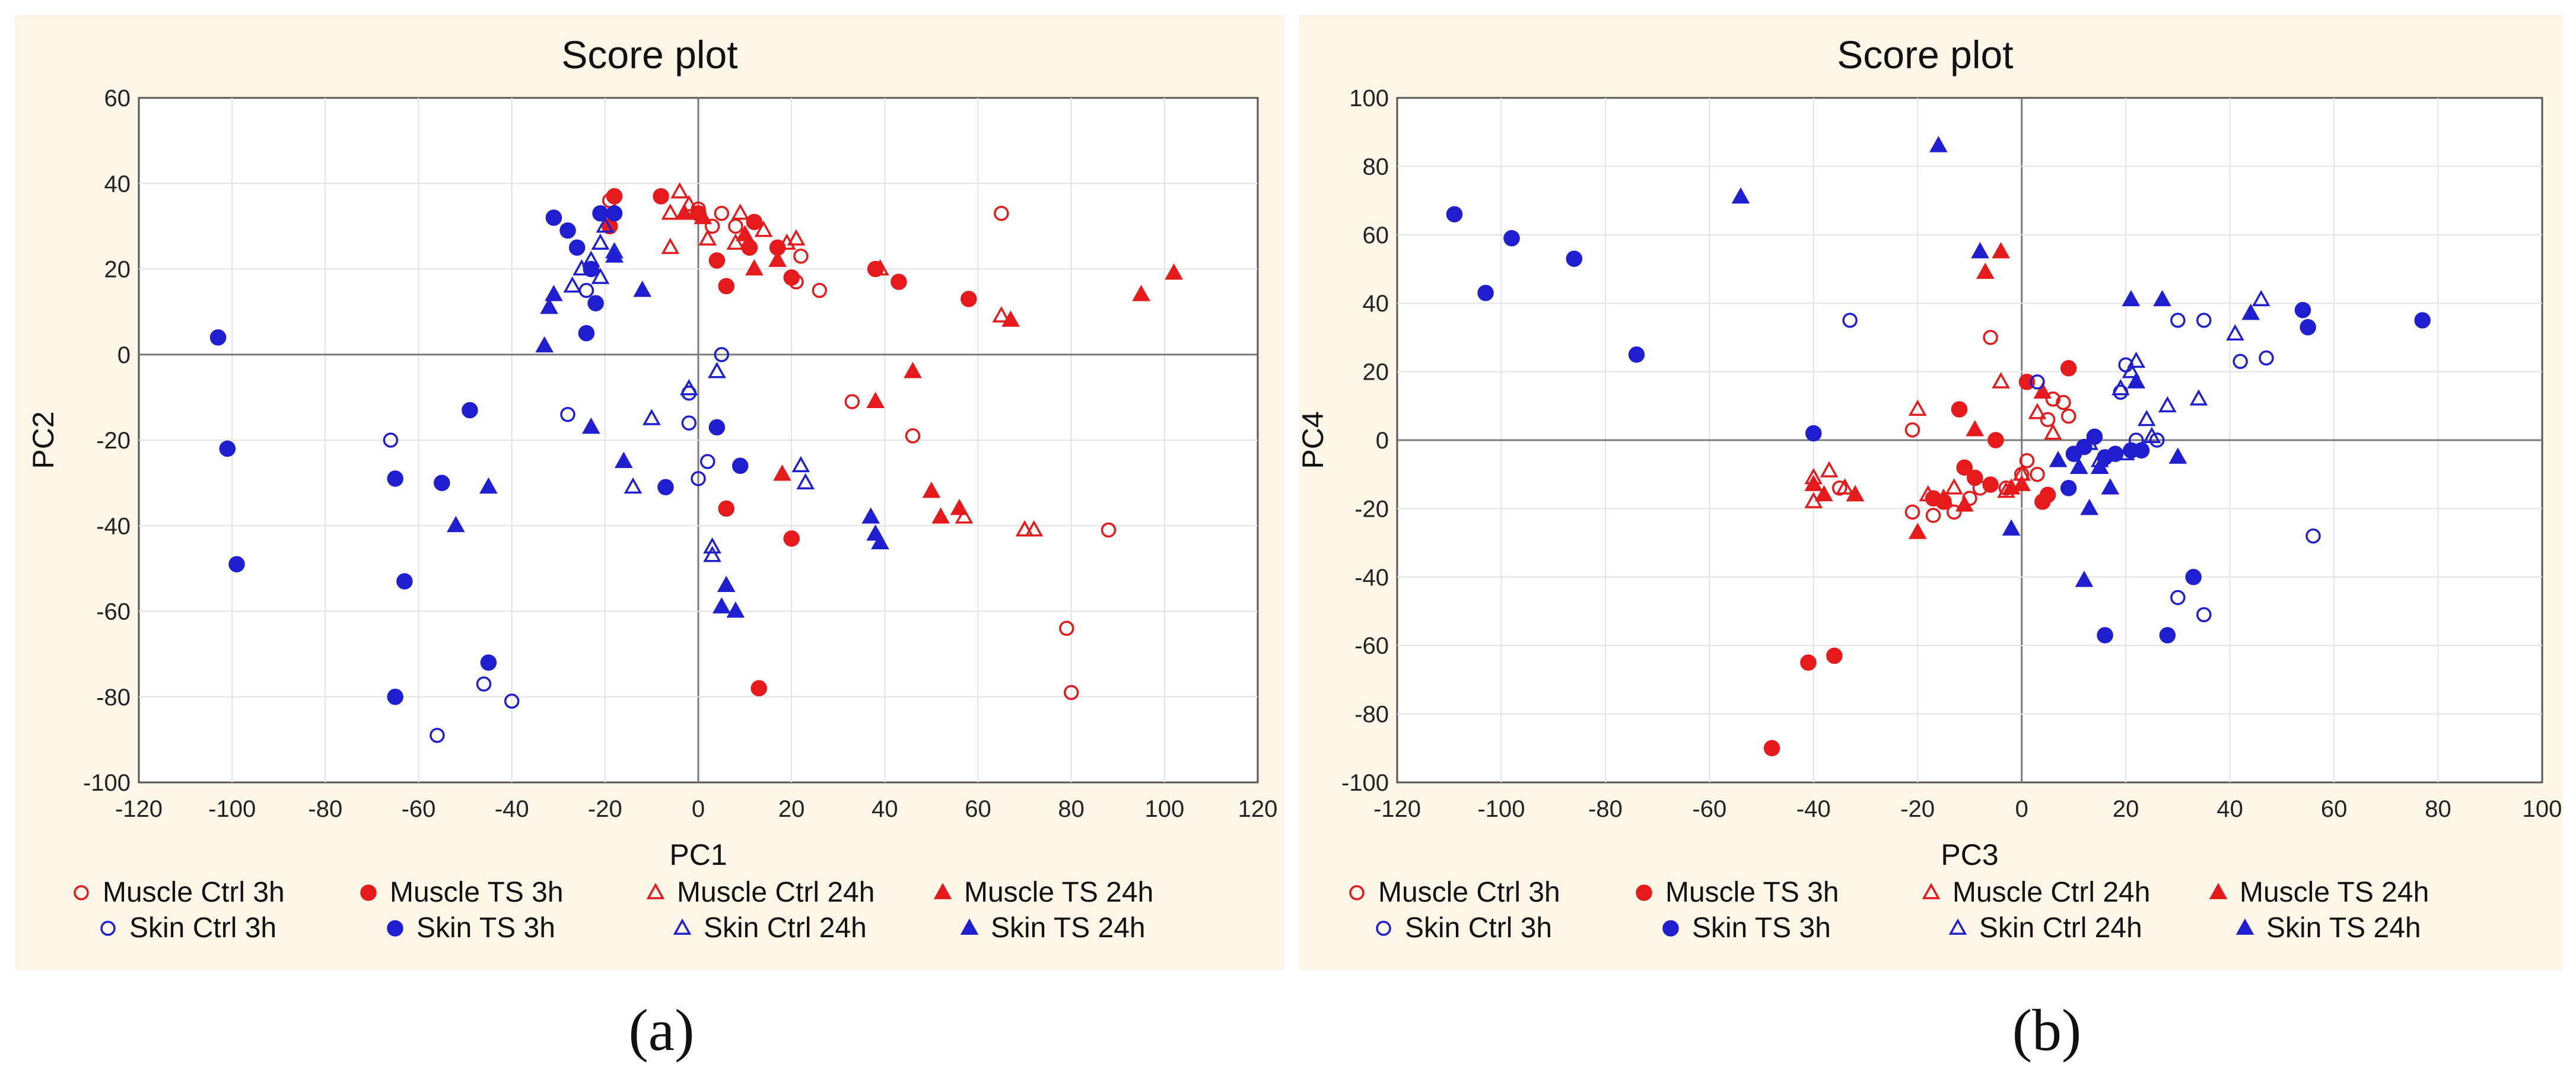 The width and height of the screenshot is (2576, 1079). What do you see at coordinates (969, 926) in the screenshot?
I see `legend-marker-skin-ts-24h` at bounding box center [969, 926].